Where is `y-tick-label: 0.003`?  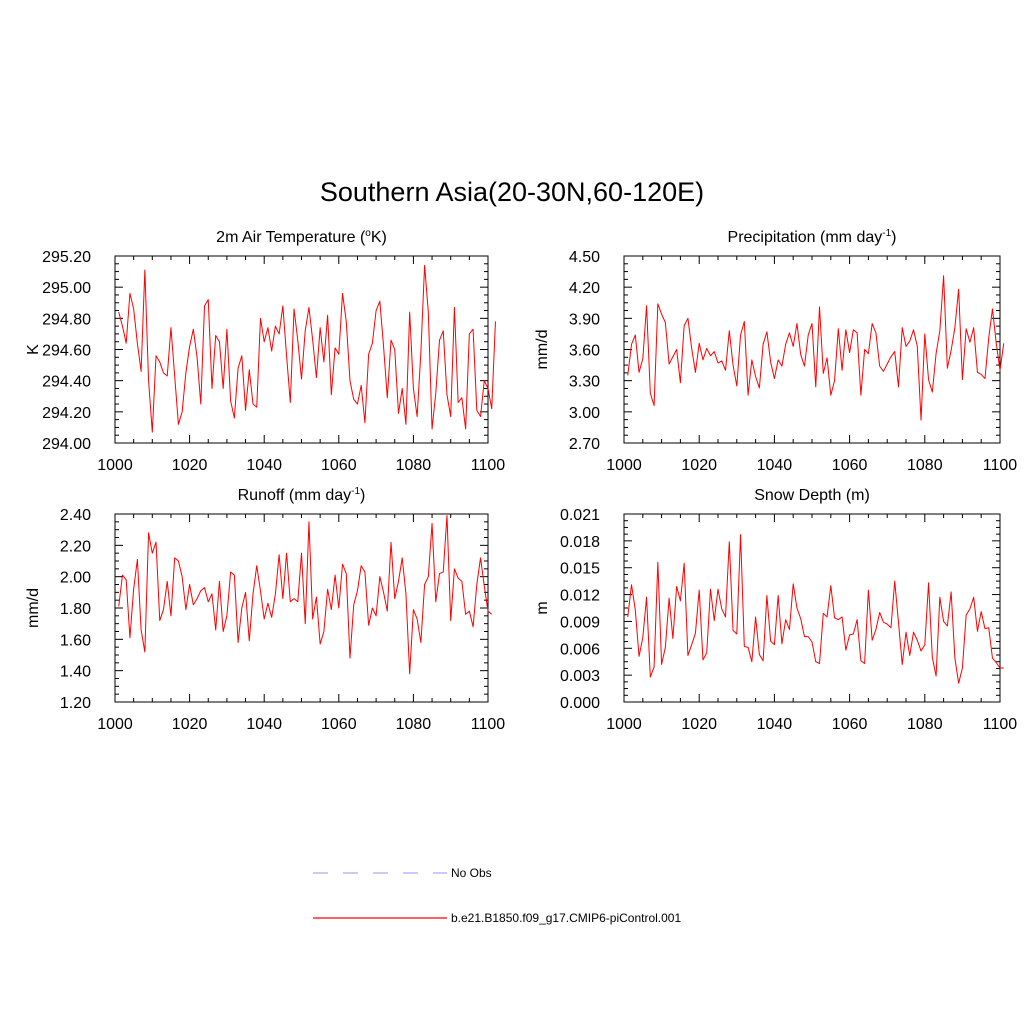 y-tick-label: 0.003 is located at coordinates (580, 676).